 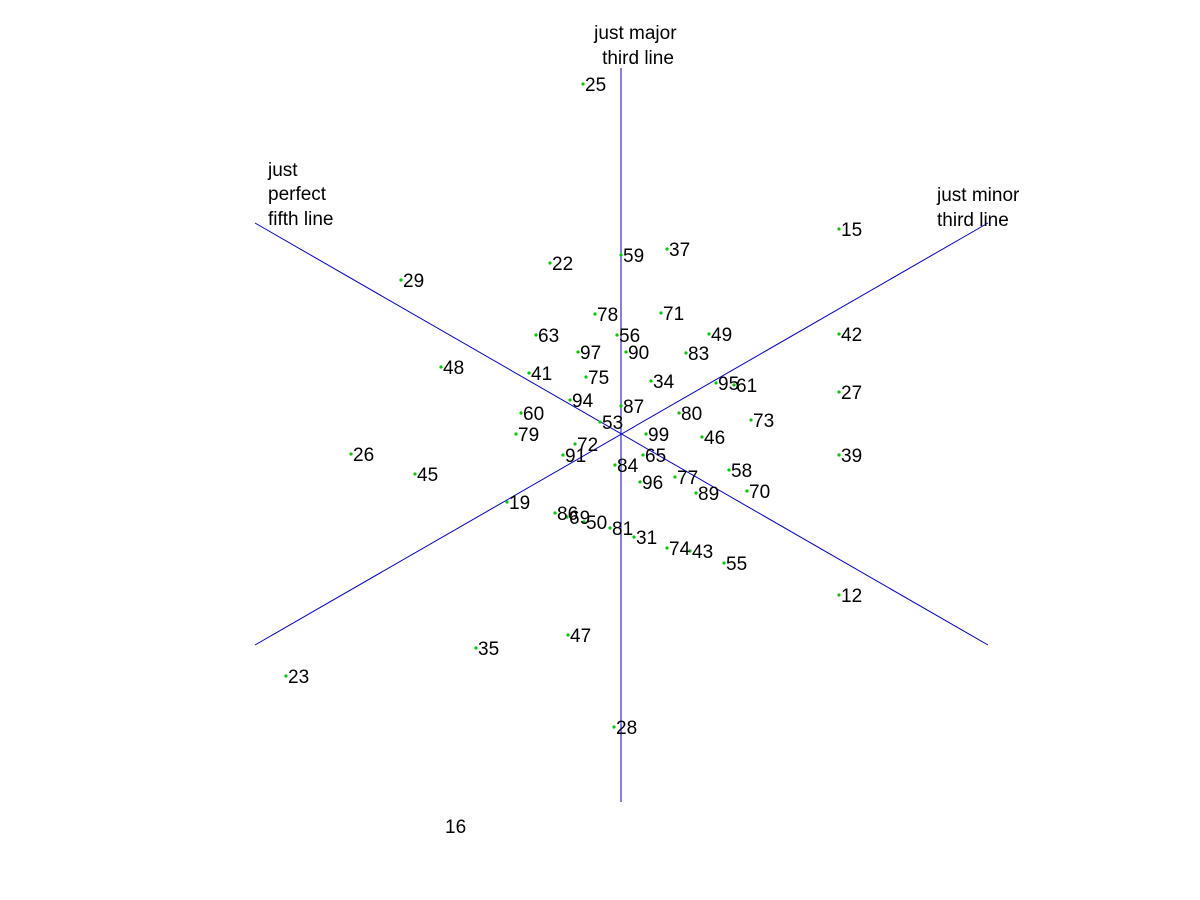 I want to click on point-label: 26, so click(x=363, y=455).